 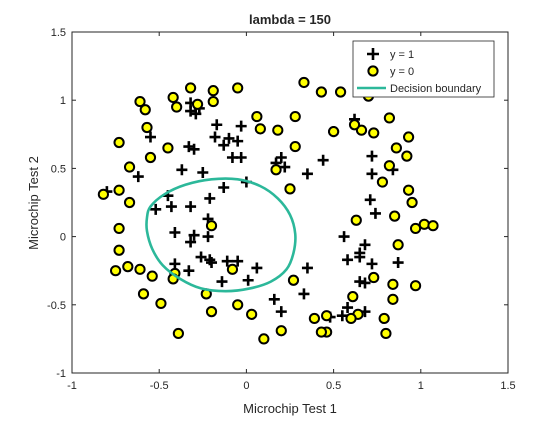 I want to click on legend-label-boundary: Decision boundary, so click(x=436, y=89).